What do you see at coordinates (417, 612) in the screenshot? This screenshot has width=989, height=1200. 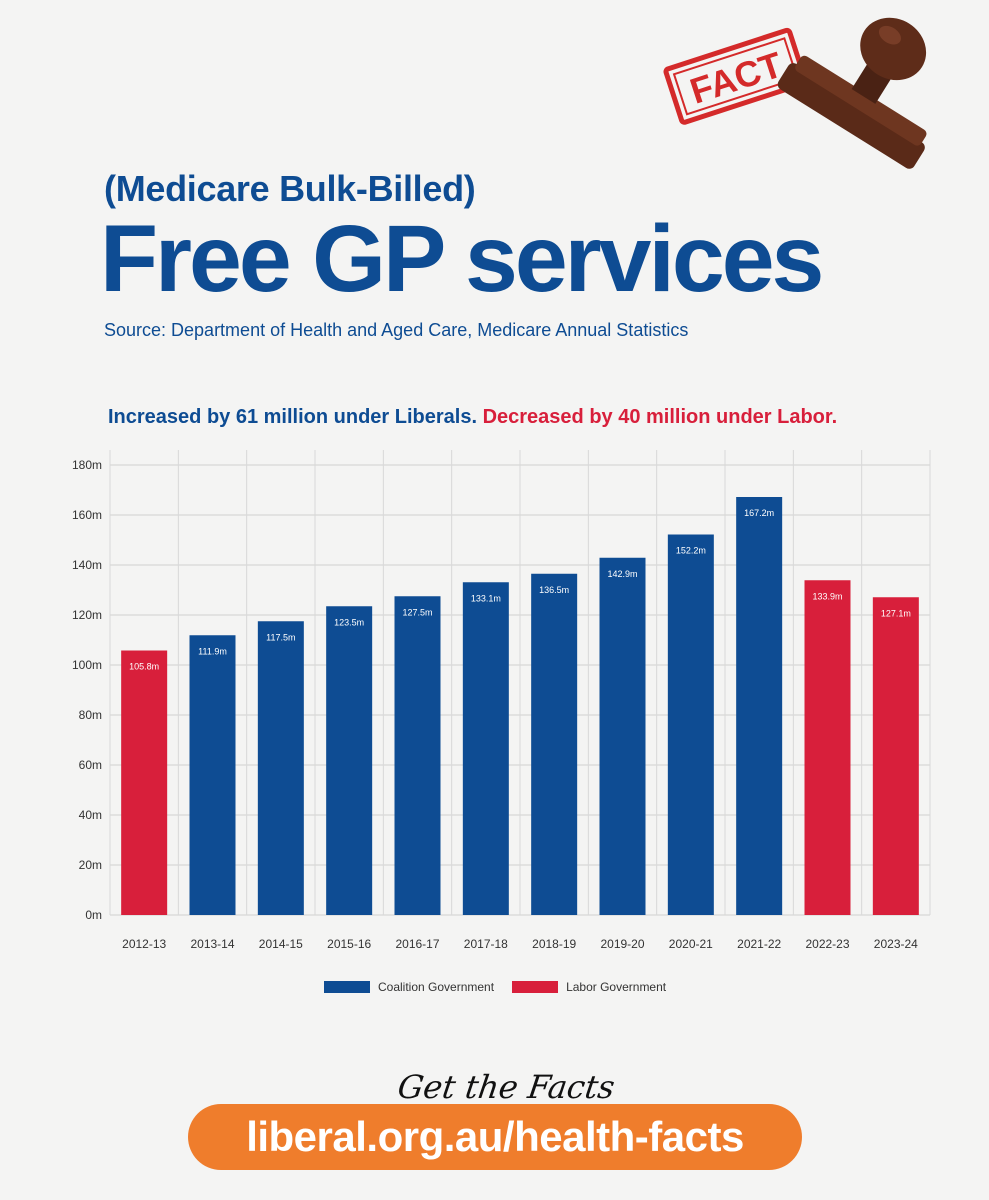 I see `bar-value-label: 127.5m` at bounding box center [417, 612].